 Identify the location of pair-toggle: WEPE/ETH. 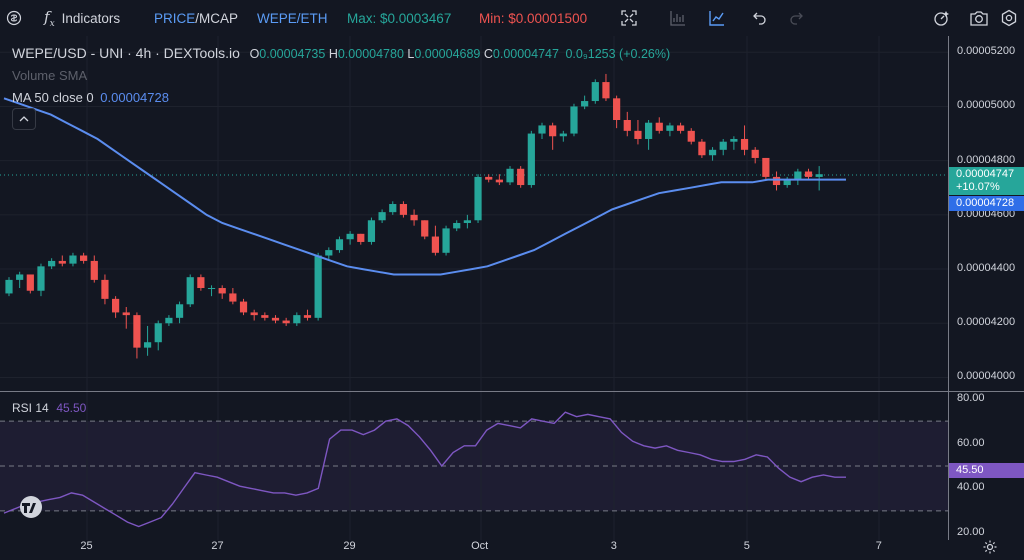
(292, 18).